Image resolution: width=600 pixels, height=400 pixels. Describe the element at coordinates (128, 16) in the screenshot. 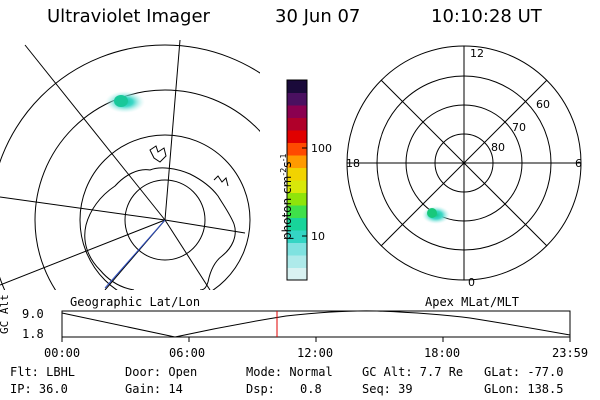

I see `instrument-title: Ultraviolet Imager` at that location.